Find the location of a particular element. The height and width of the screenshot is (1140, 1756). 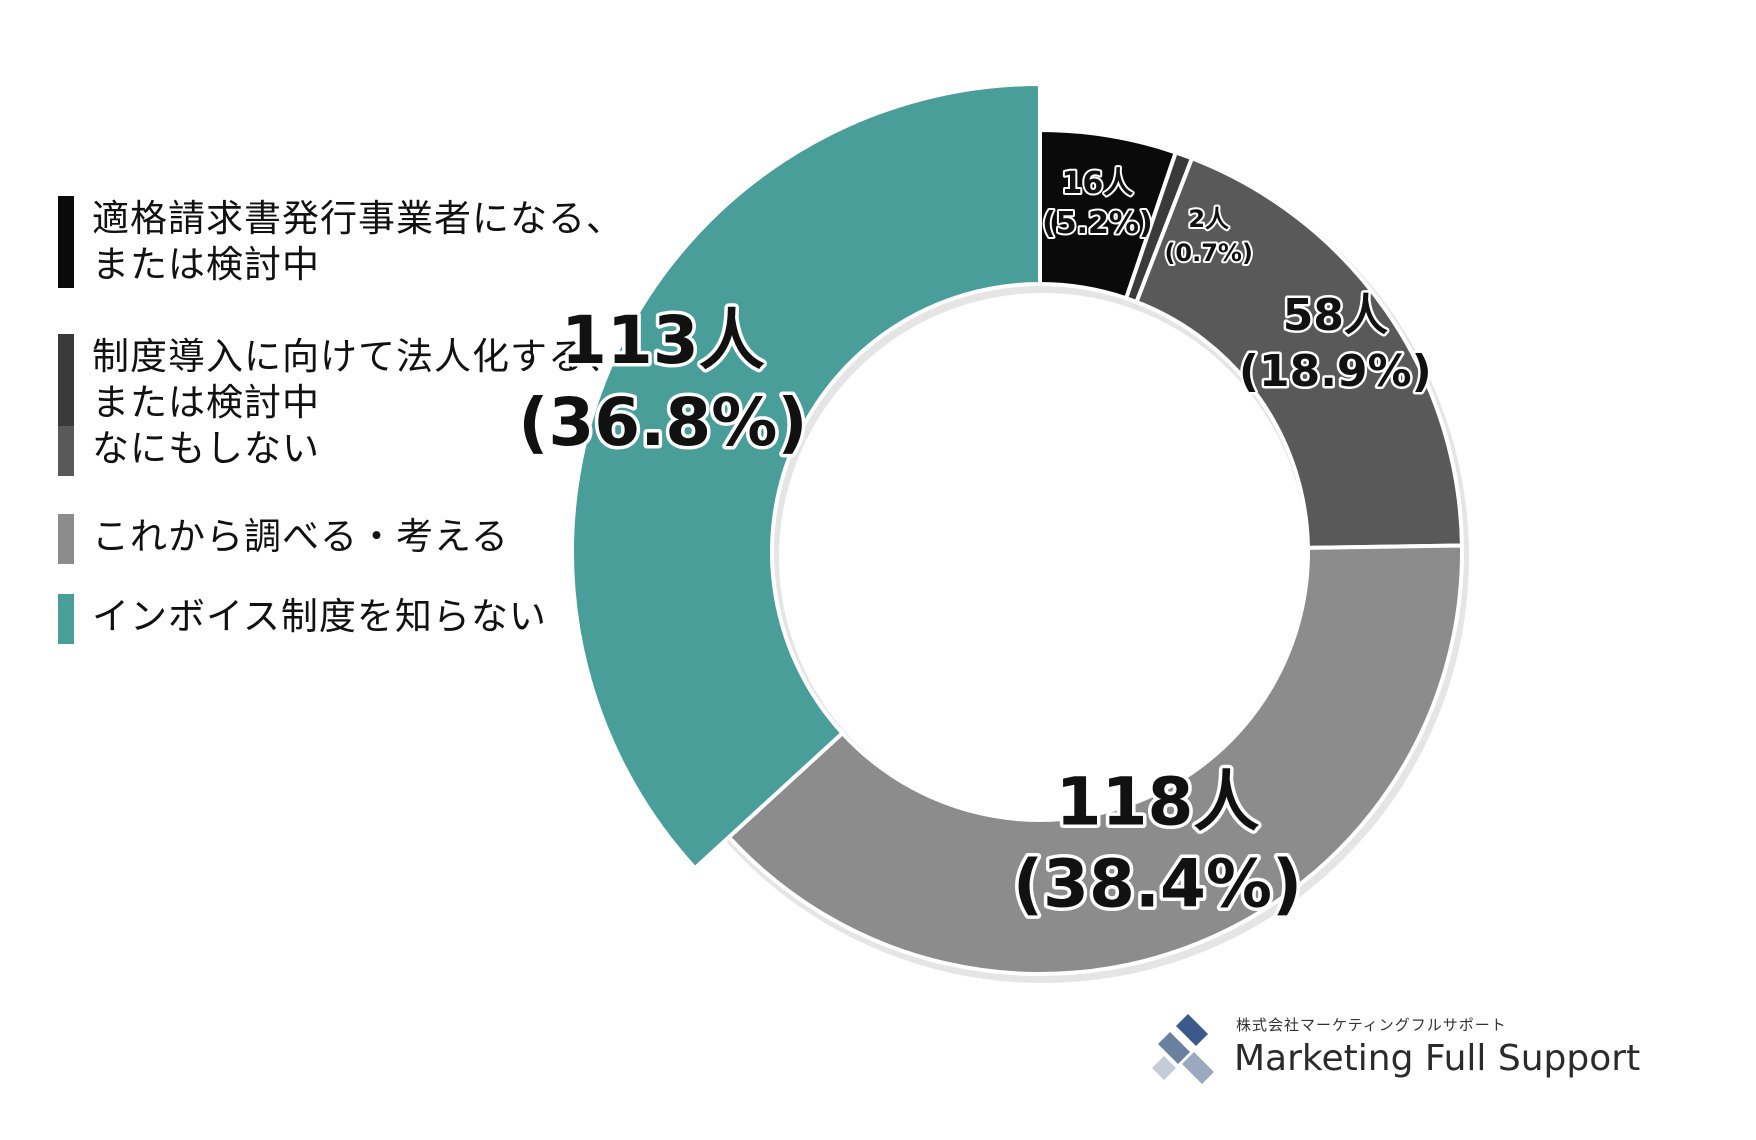

slice-count-label: 58人 is located at coordinates (1335, 315).